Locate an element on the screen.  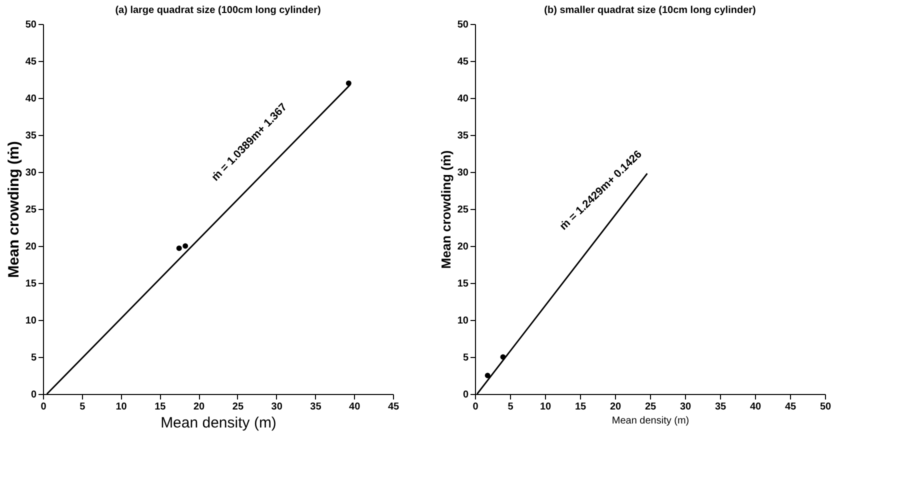
x-tick-label: 50 is located at coordinates (826, 407).